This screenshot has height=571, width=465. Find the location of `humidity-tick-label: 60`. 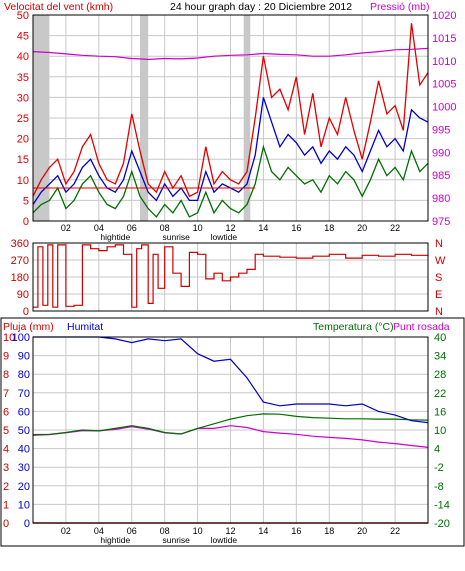

humidity-tick-label: 60 is located at coordinates (24, 412).